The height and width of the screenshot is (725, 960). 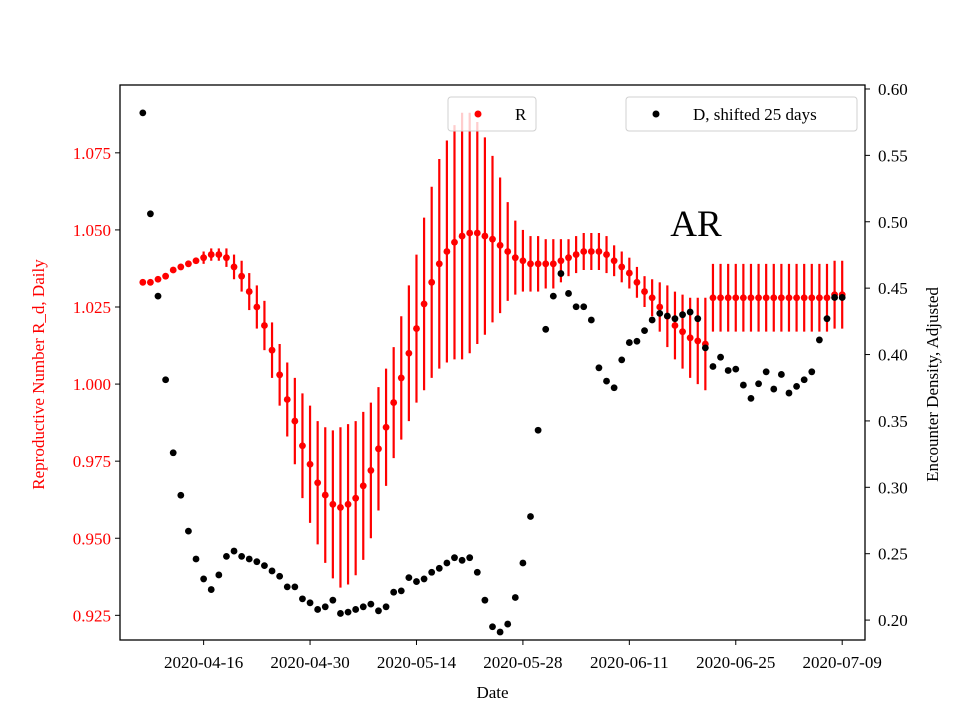 What do you see at coordinates (92, 230) in the screenshot?
I see `left-y-tick-label: 1.050` at bounding box center [92, 230].